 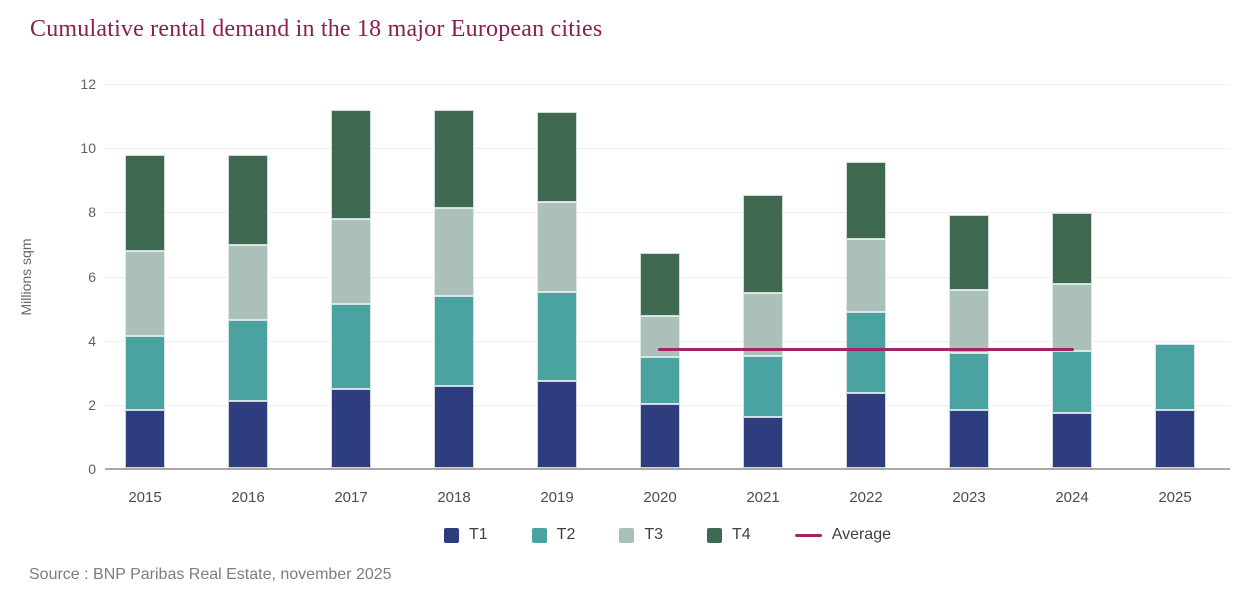 What do you see at coordinates (557, 497) in the screenshot?
I see `x-tick-label-2019: 2019` at bounding box center [557, 497].